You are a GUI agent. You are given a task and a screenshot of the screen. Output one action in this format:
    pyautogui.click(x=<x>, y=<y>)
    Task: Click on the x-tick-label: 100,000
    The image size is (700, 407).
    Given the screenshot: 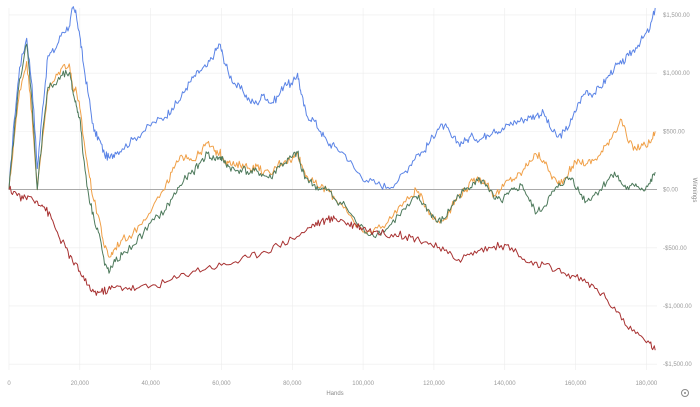 What is the action you would take?
    pyautogui.click(x=363, y=384)
    